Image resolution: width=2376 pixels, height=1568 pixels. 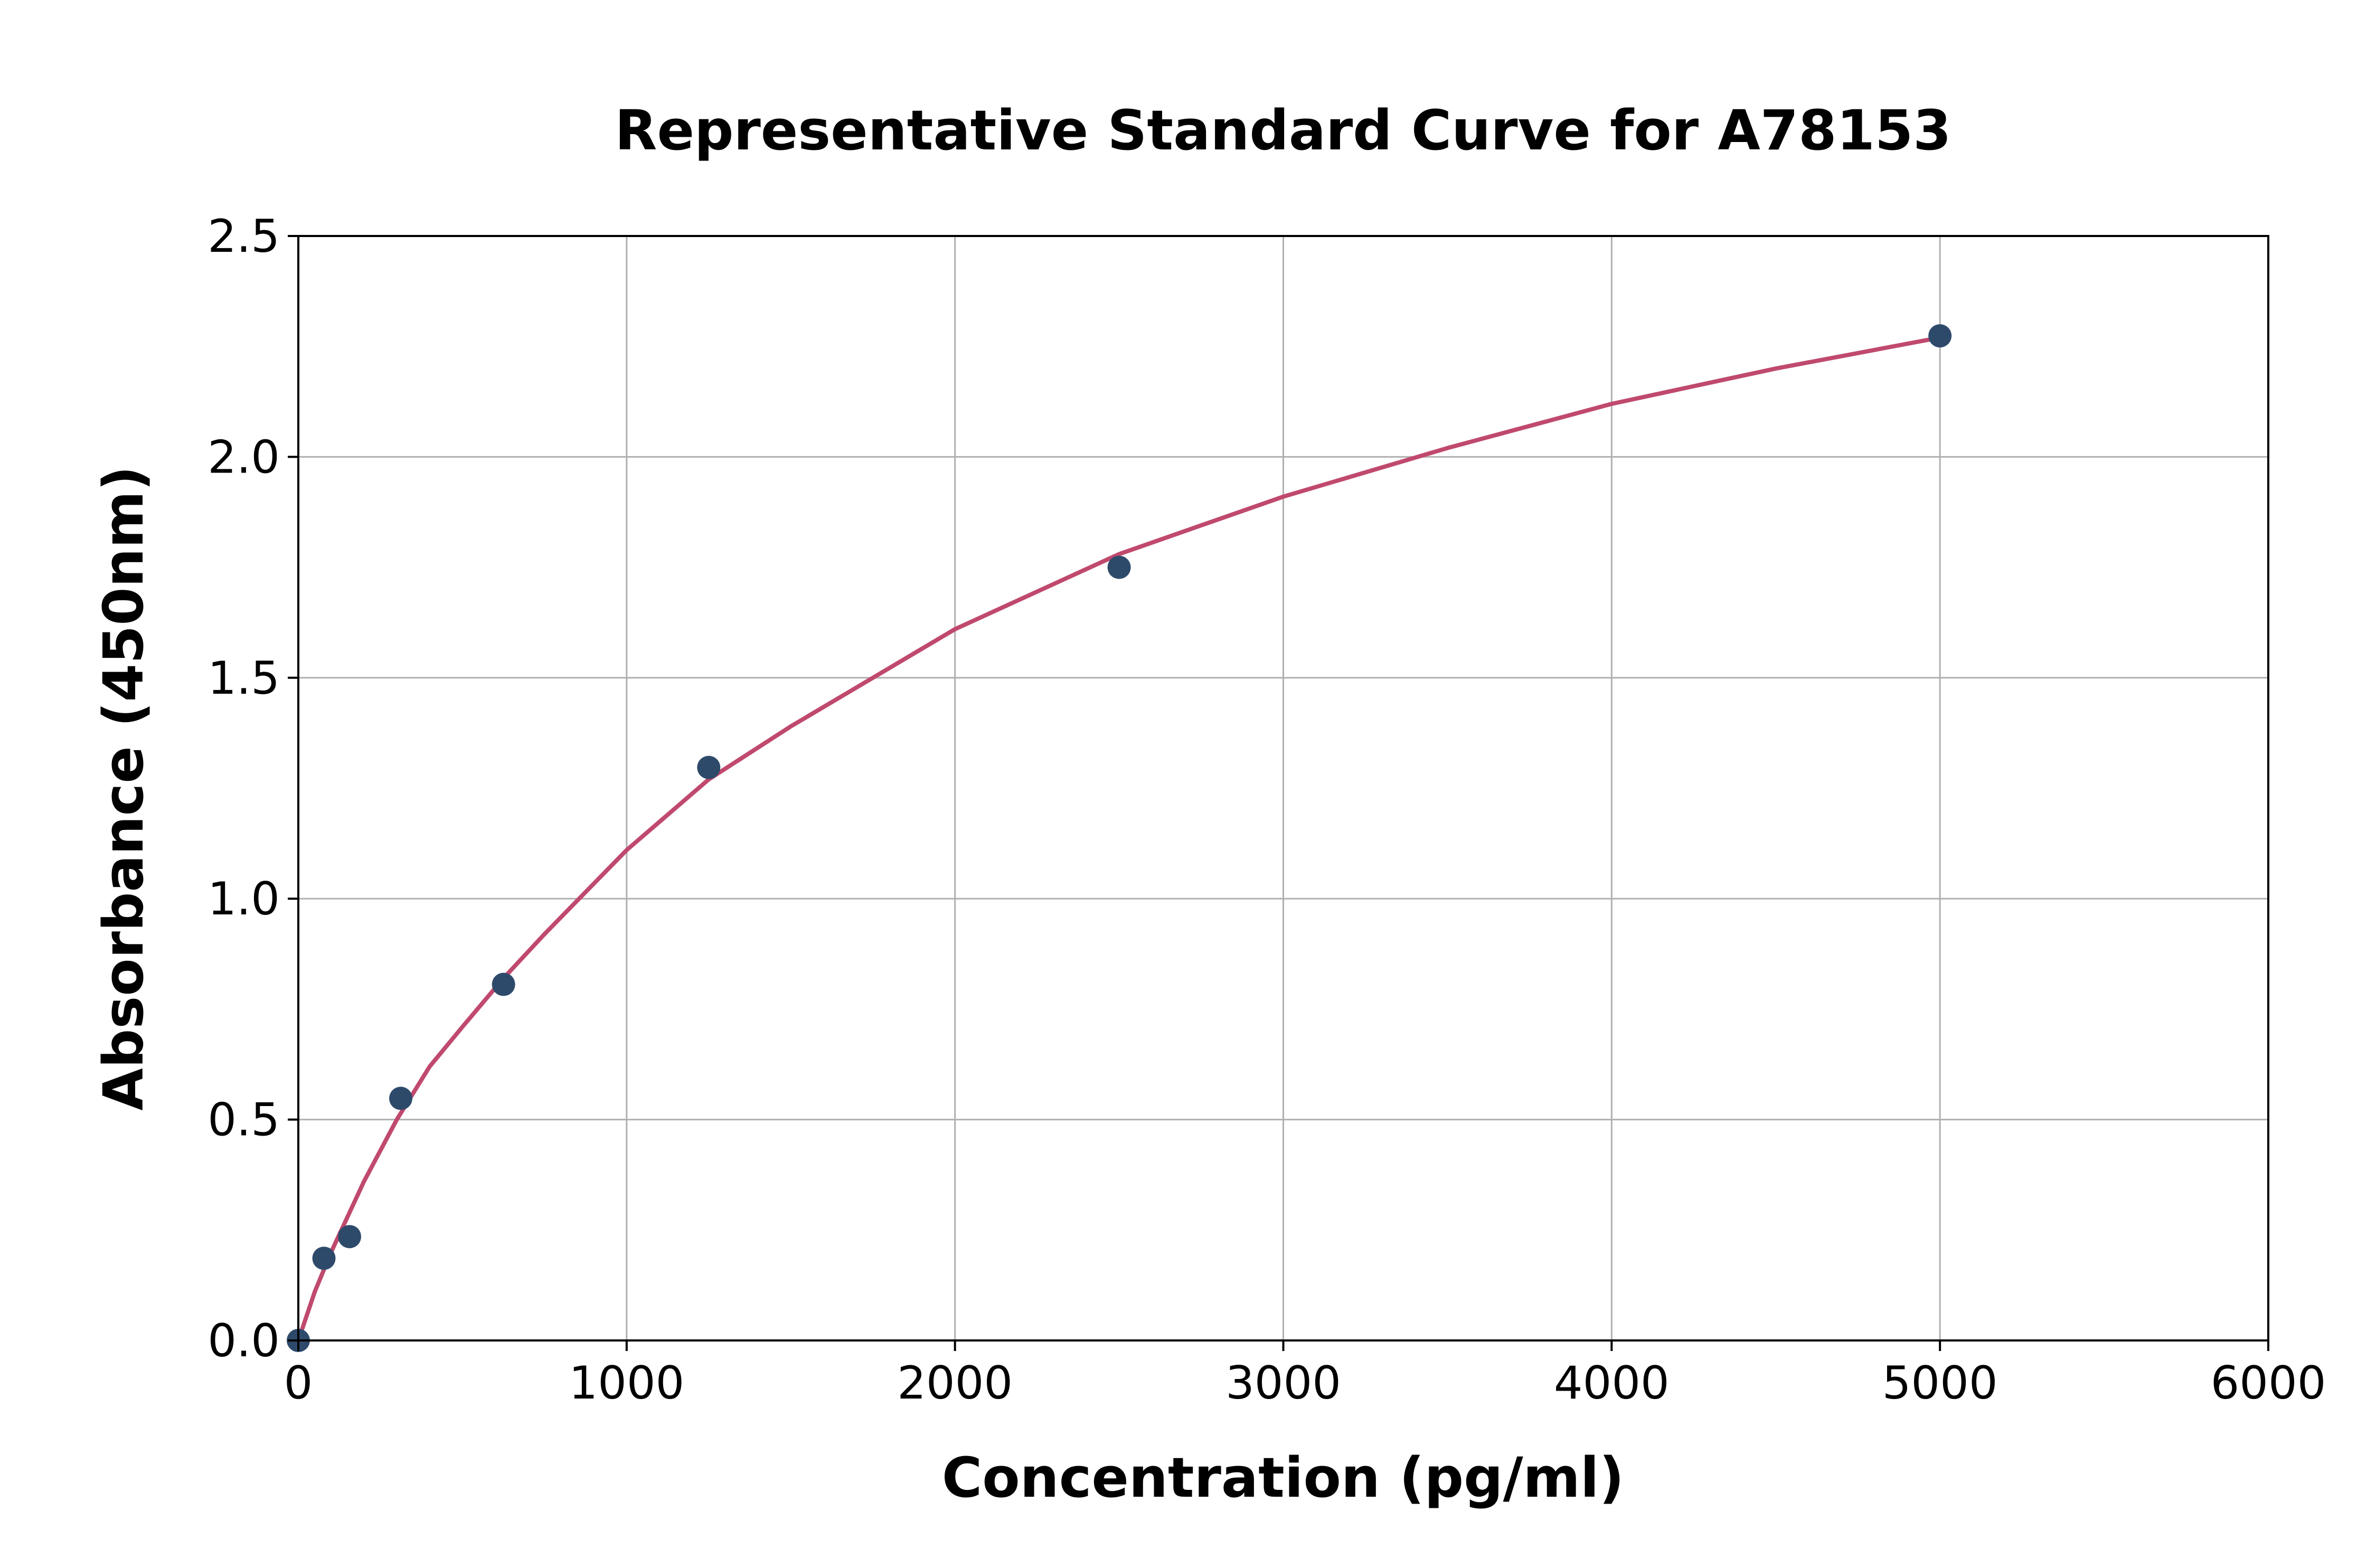 What do you see at coordinates (244, 1341) in the screenshot?
I see `y-tick-label: 0.0` at bounding box center [244, 1341].